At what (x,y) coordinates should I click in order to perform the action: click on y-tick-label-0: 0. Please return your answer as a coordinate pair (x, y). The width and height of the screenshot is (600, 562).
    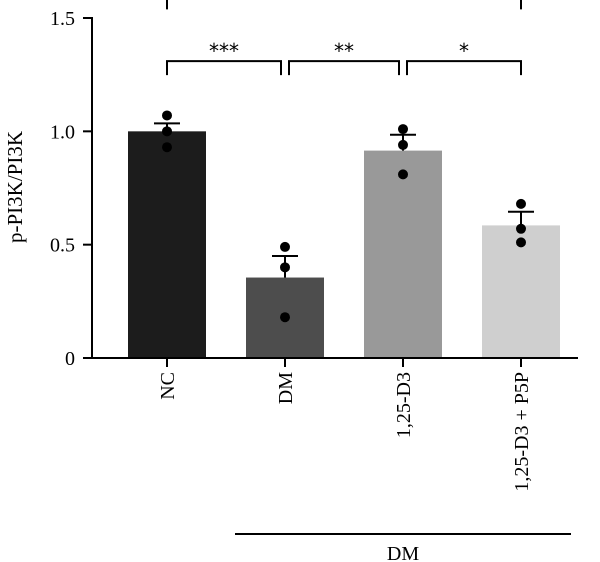
    Looking at the image, I should click on (70, 359).